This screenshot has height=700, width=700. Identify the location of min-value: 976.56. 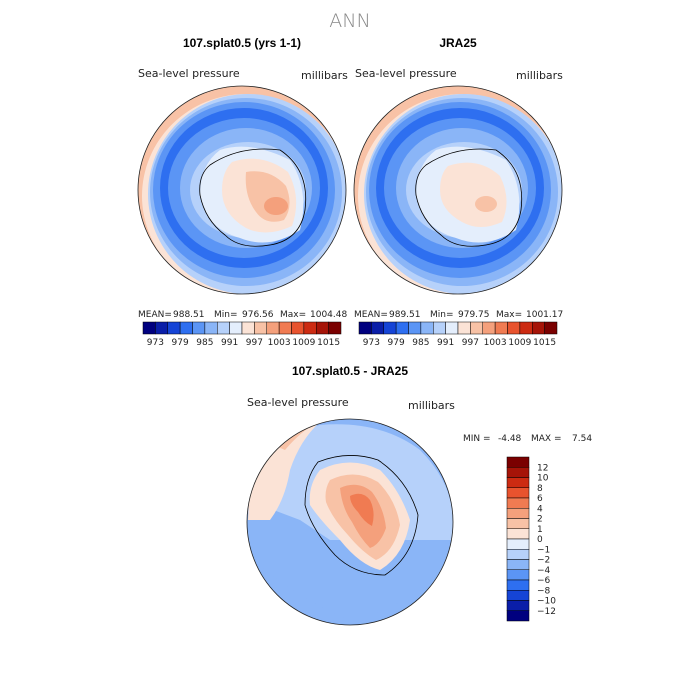
(258, 315).